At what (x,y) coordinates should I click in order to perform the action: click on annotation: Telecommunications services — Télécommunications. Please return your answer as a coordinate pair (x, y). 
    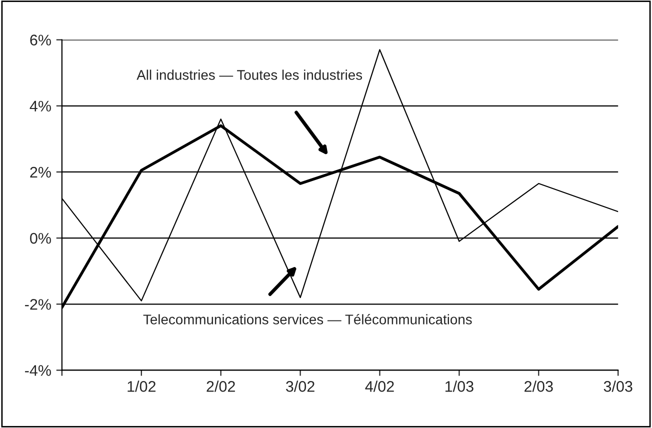
    Looking at the image, I should click on (307, 319).